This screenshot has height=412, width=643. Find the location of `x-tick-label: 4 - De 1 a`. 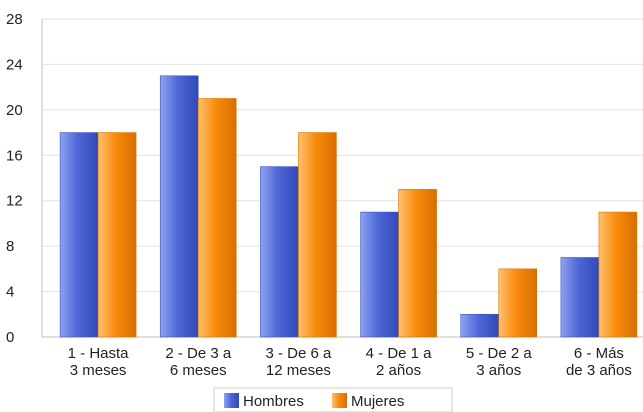

x-tick-label: 4 - De 1 a is located at coordinates (399, 353).